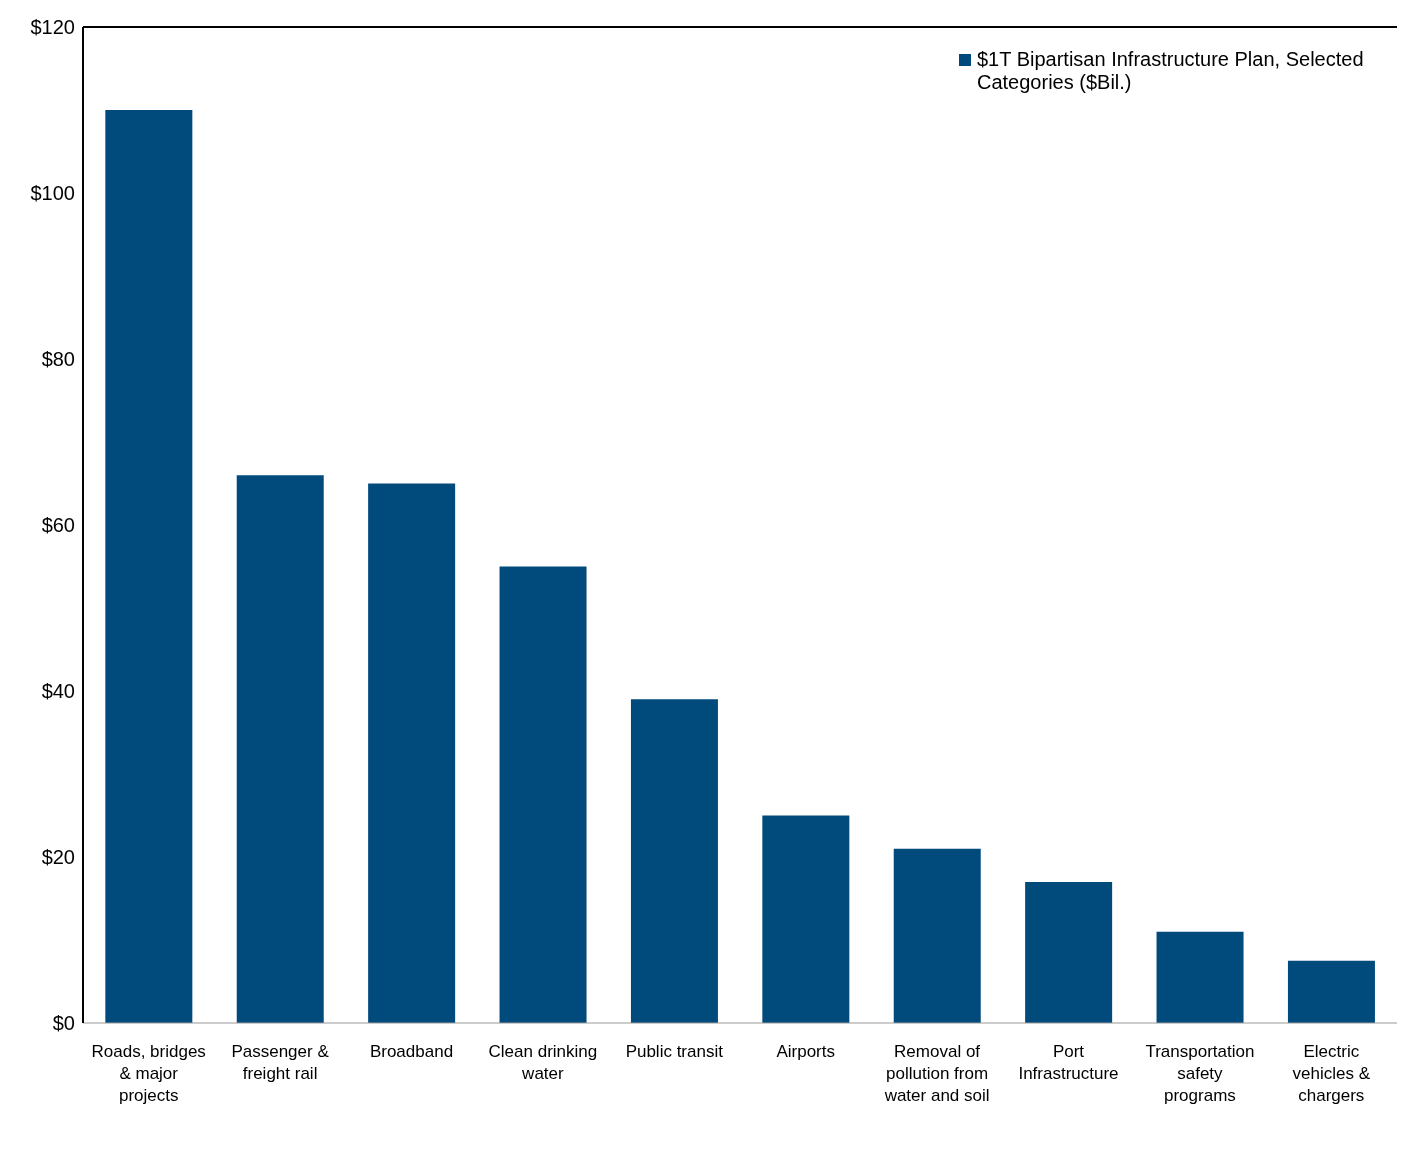 Image resolution: width=1407 pixels, height=1153 pixels. What do you see at coordinates (58, 691) in the screenshot?
I see `y-tick-label: $40` at bounding box center [58, 691].